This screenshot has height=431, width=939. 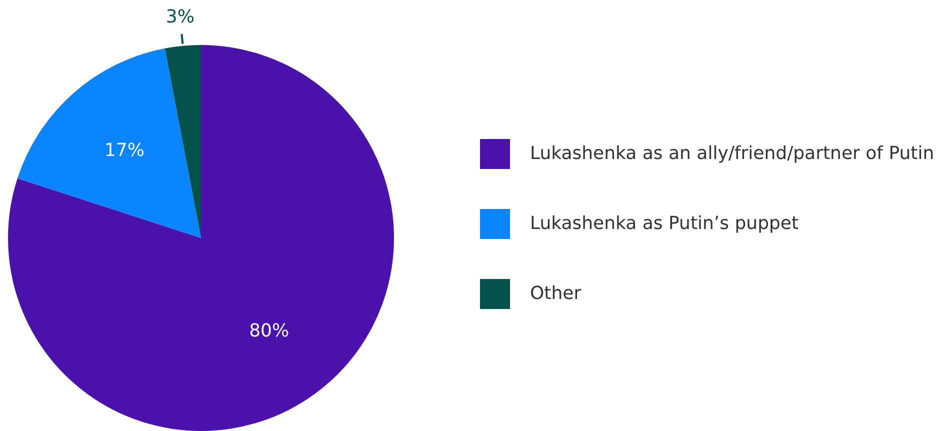 I want to click on data-label: 80%, so click(x=269, y=331).